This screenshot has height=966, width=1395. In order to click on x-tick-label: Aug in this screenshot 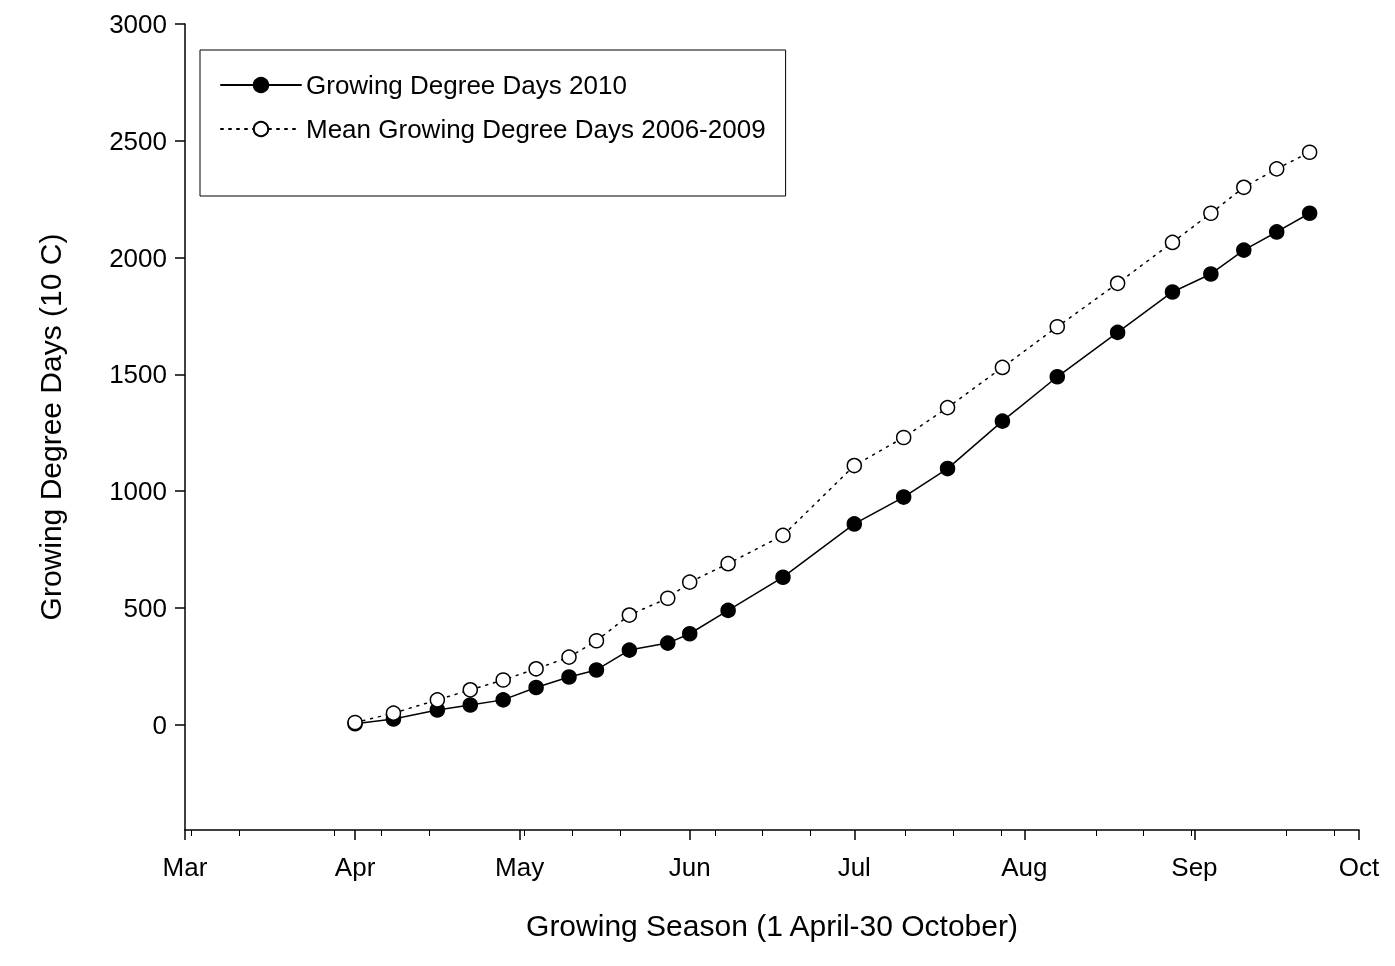, I will do `click(1024, 867)`.